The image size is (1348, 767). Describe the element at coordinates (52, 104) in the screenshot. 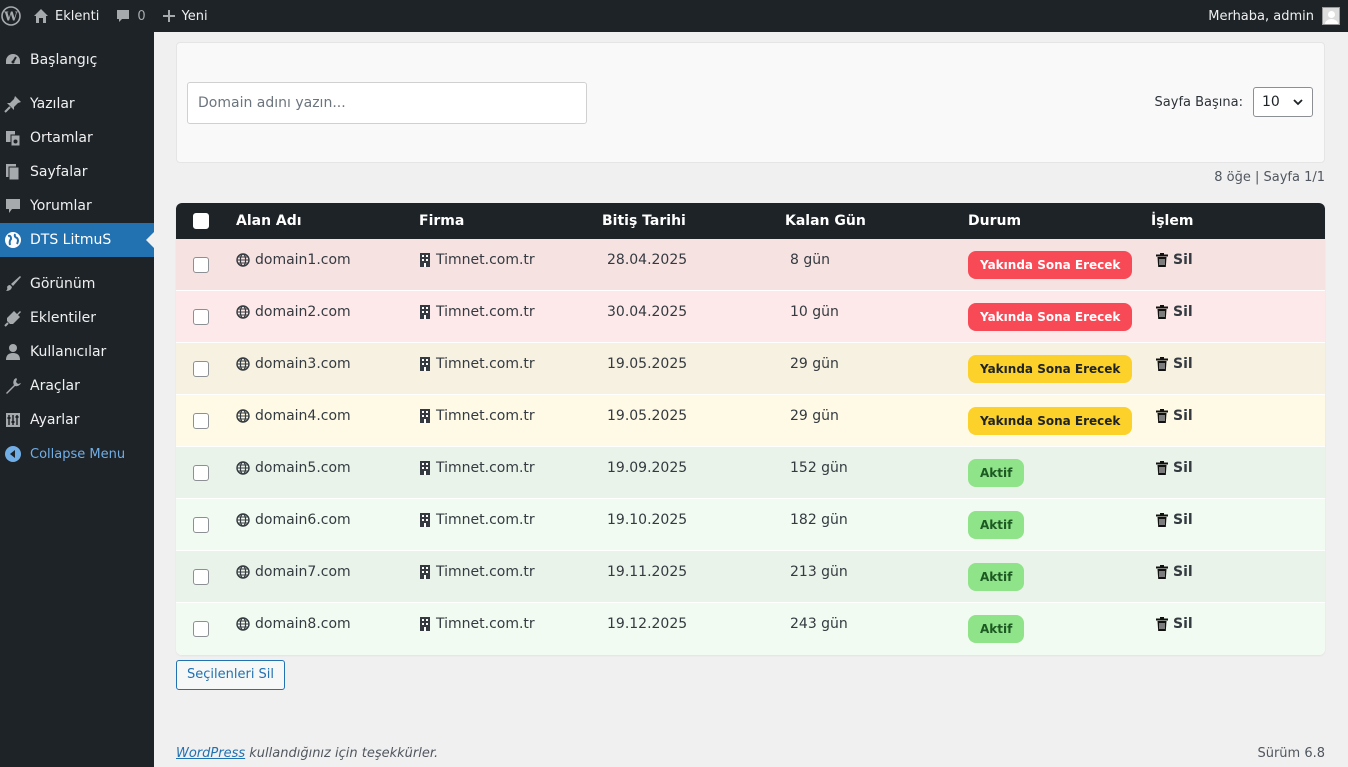

I see `sidebar-item-label: Yazılar` at that location.